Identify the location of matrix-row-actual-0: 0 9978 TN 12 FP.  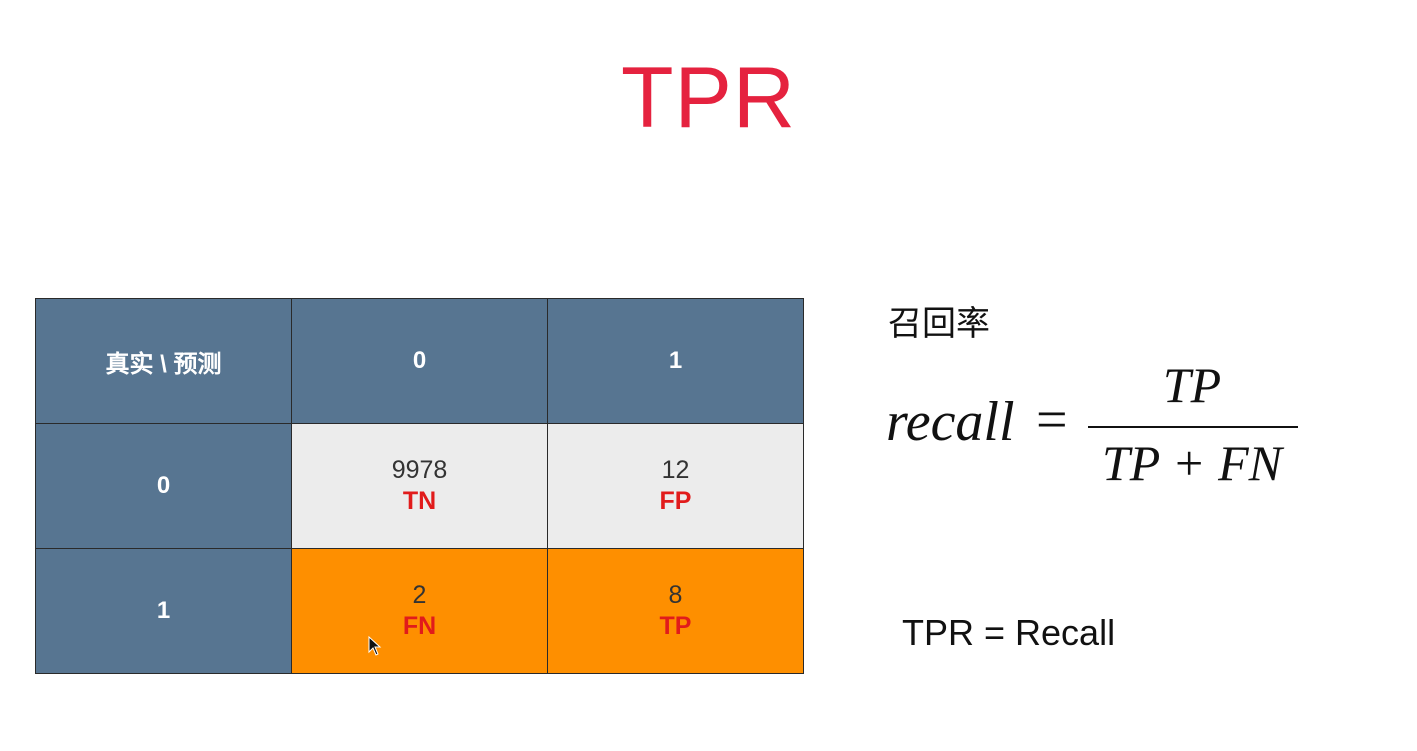
(419, 486).